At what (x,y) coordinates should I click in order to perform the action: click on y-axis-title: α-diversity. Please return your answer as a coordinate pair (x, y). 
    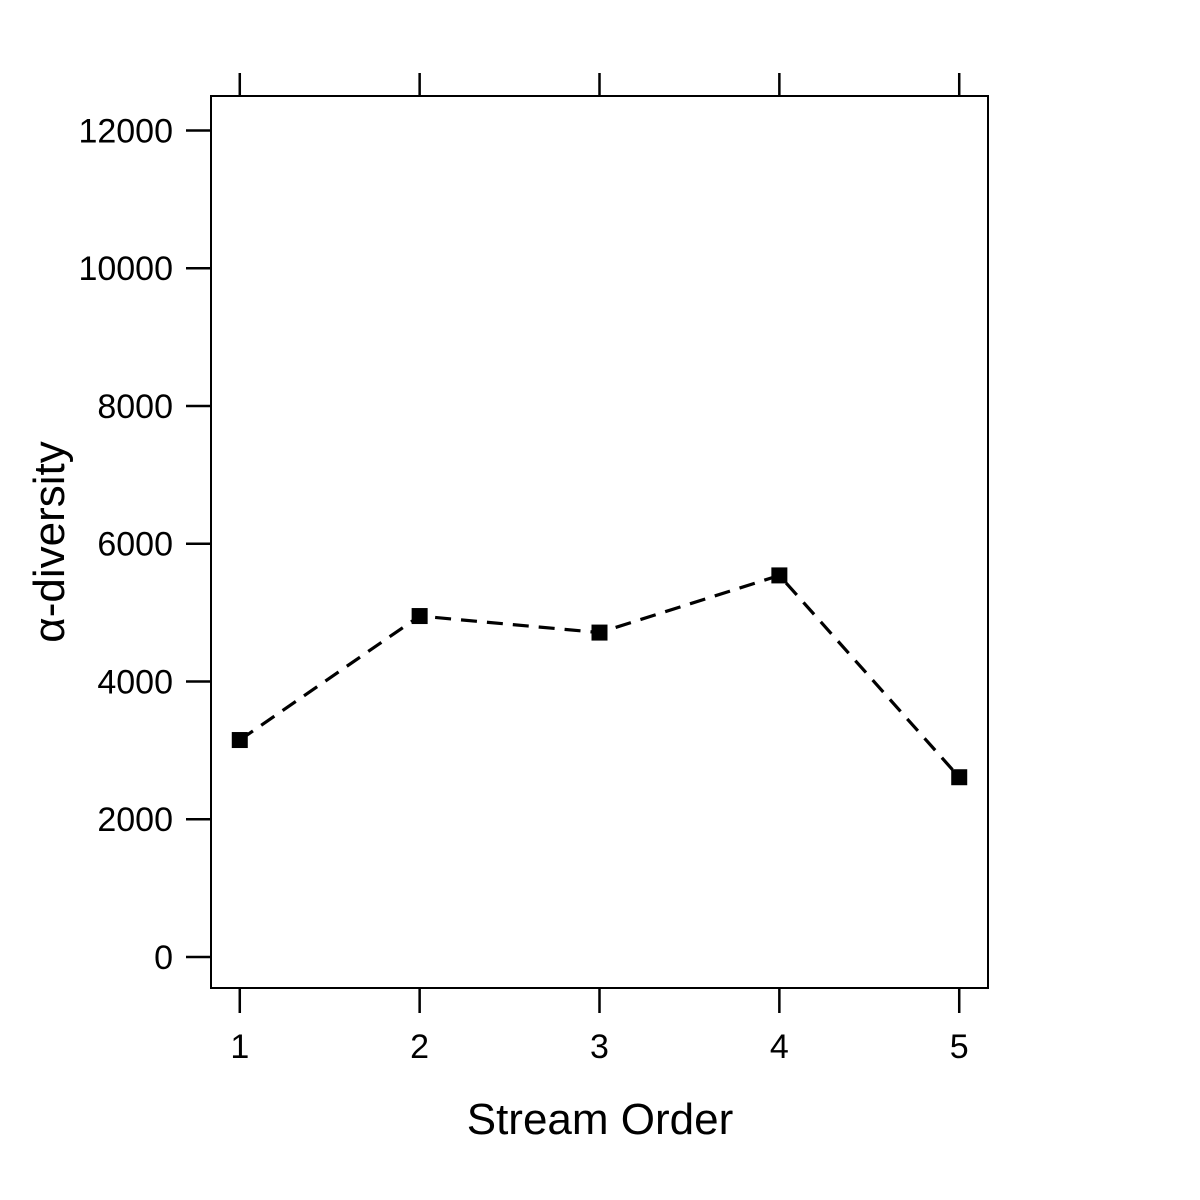
    Looking at the image, I should click on (49, 541).